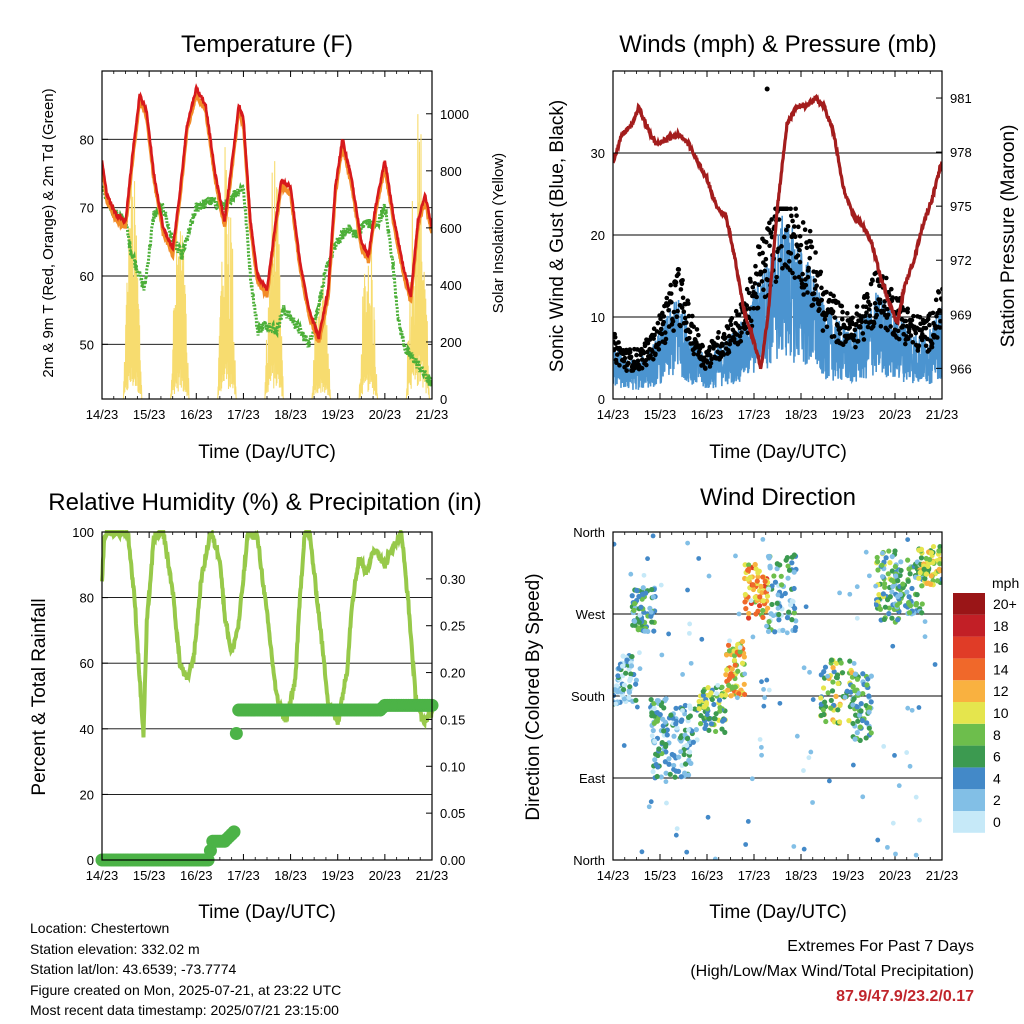  Describe the element at coordinates (801, 875) in the screenshot. I see `x-tick-label: 18/23` at that location.